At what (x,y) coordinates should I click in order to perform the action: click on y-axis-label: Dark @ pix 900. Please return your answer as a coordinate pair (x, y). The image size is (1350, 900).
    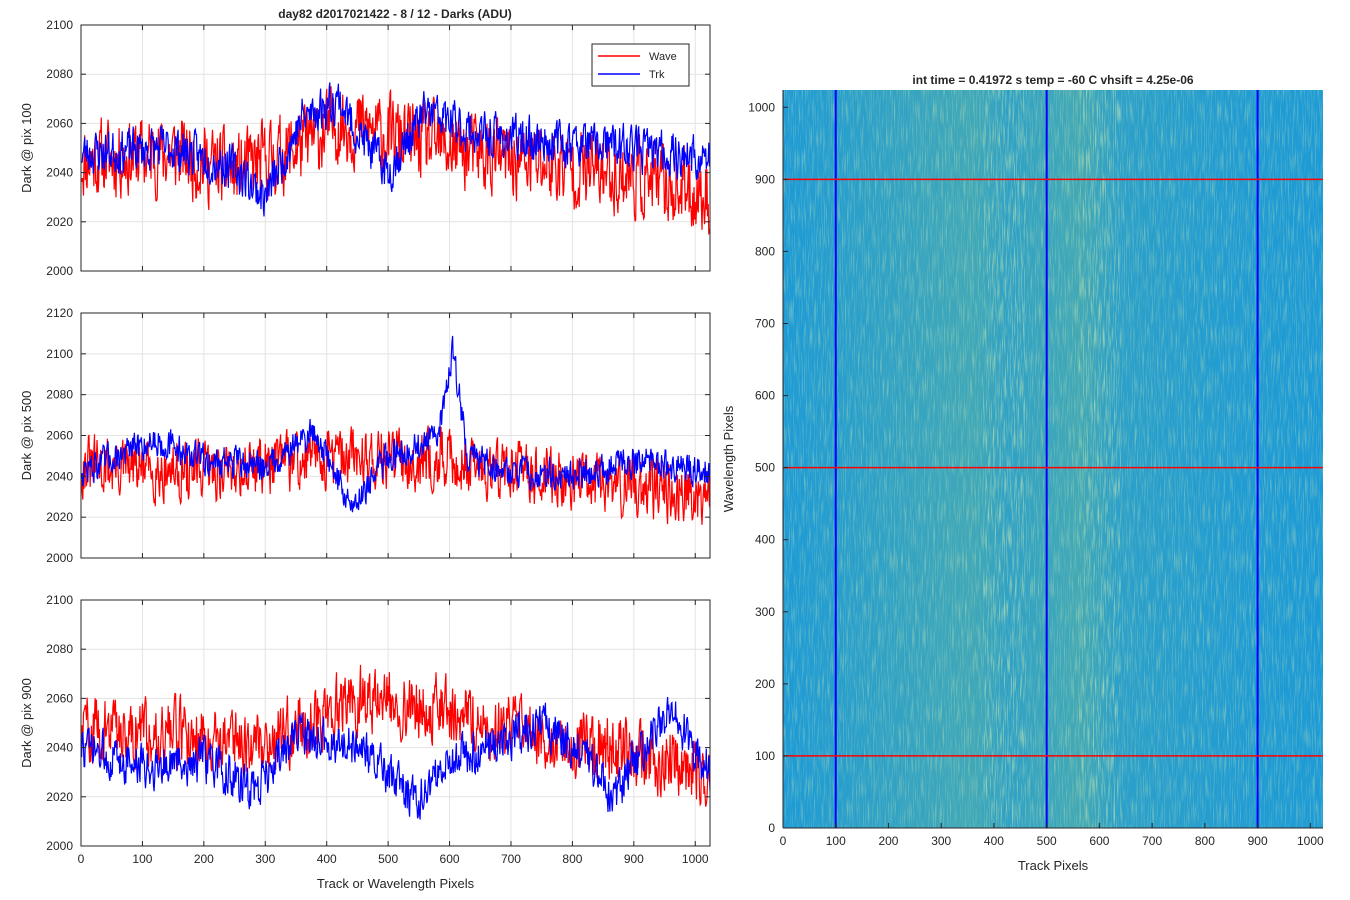
    Looking at the image, I should click on (26, 723).